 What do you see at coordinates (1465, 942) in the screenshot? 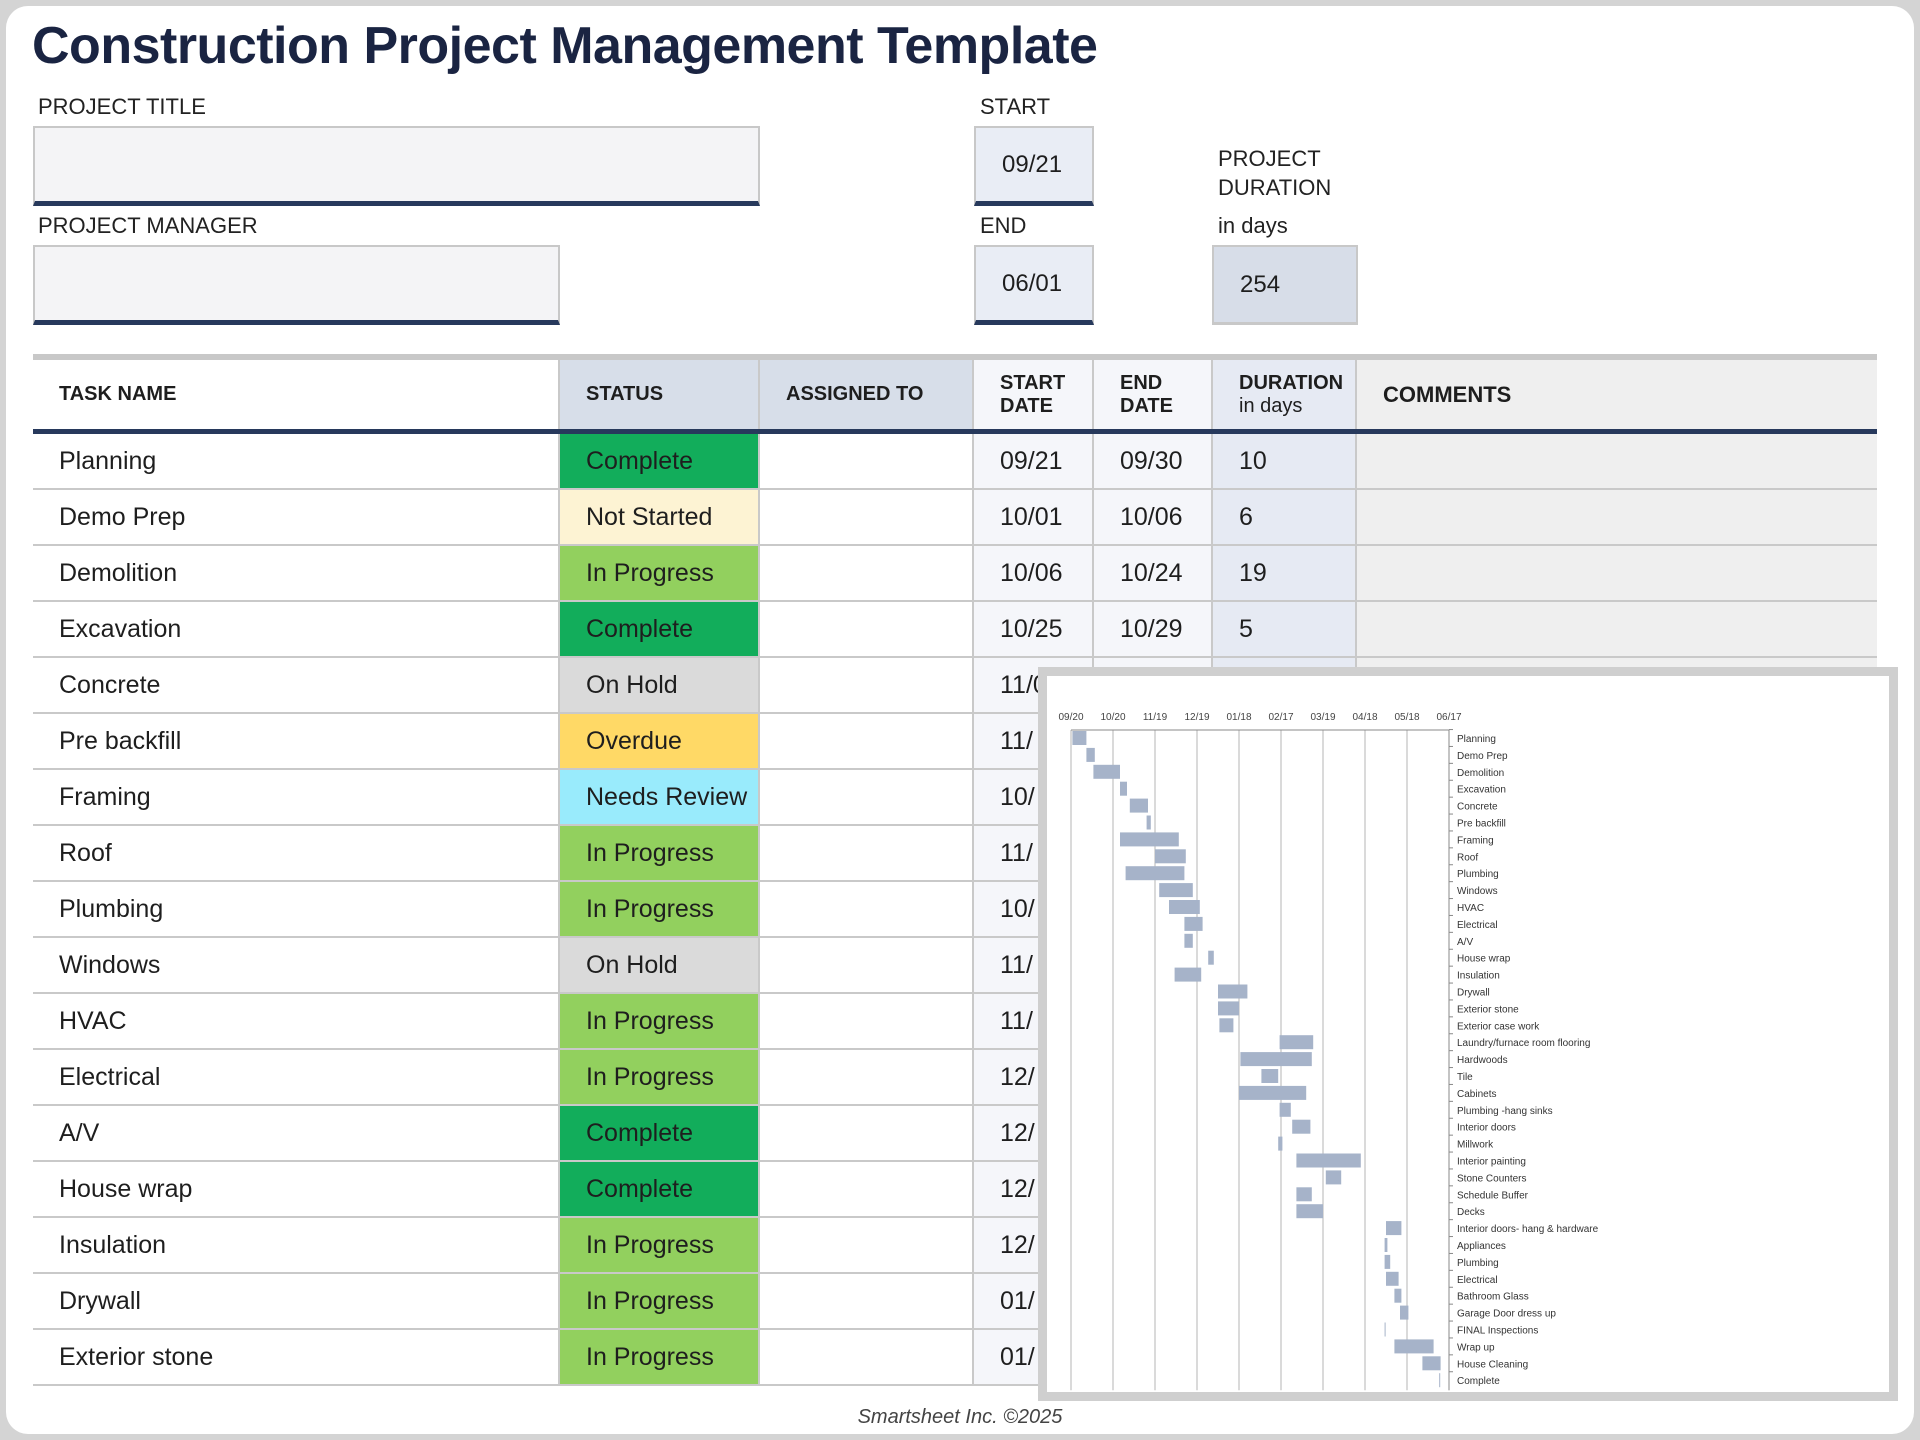
I see `task-label: A/V` at bounding box center [1465, 942].